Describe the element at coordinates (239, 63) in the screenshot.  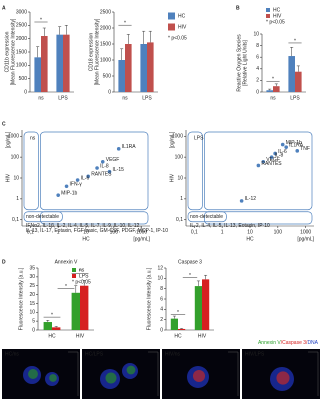
I see `y-axis-label: Reactive Oxygen Species` at that location.